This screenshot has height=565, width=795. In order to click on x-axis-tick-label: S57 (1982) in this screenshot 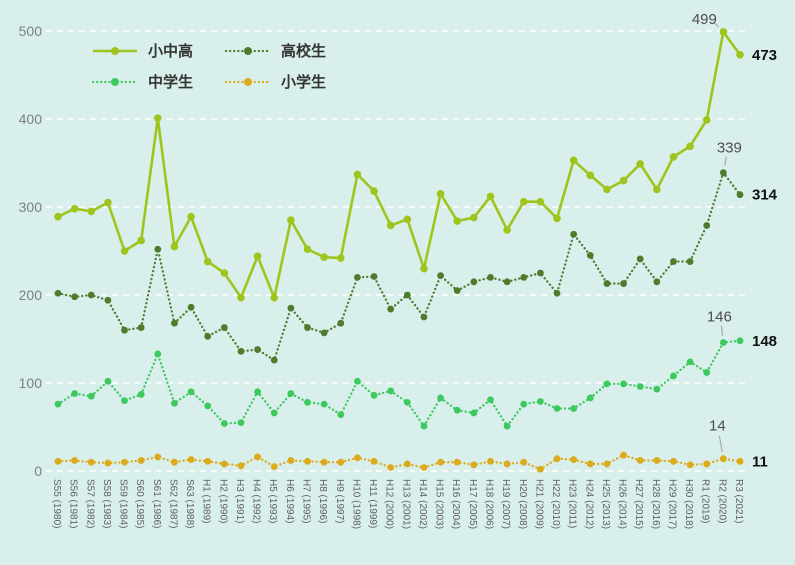, I will do `click(89, 503)`.